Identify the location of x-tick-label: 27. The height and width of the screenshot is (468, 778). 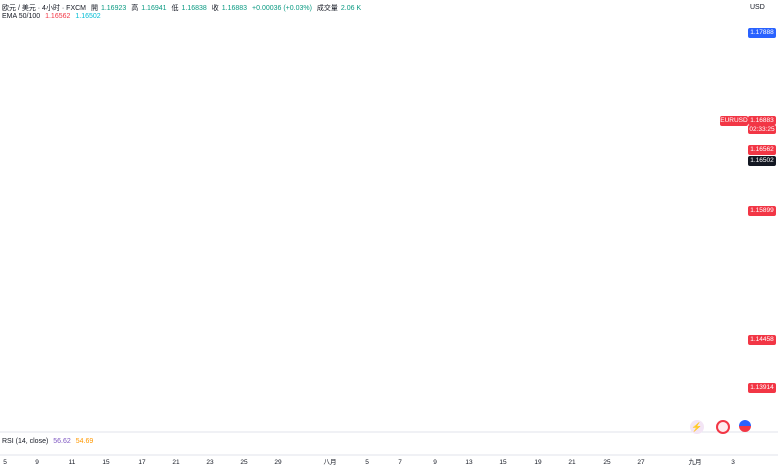
(641, 462).